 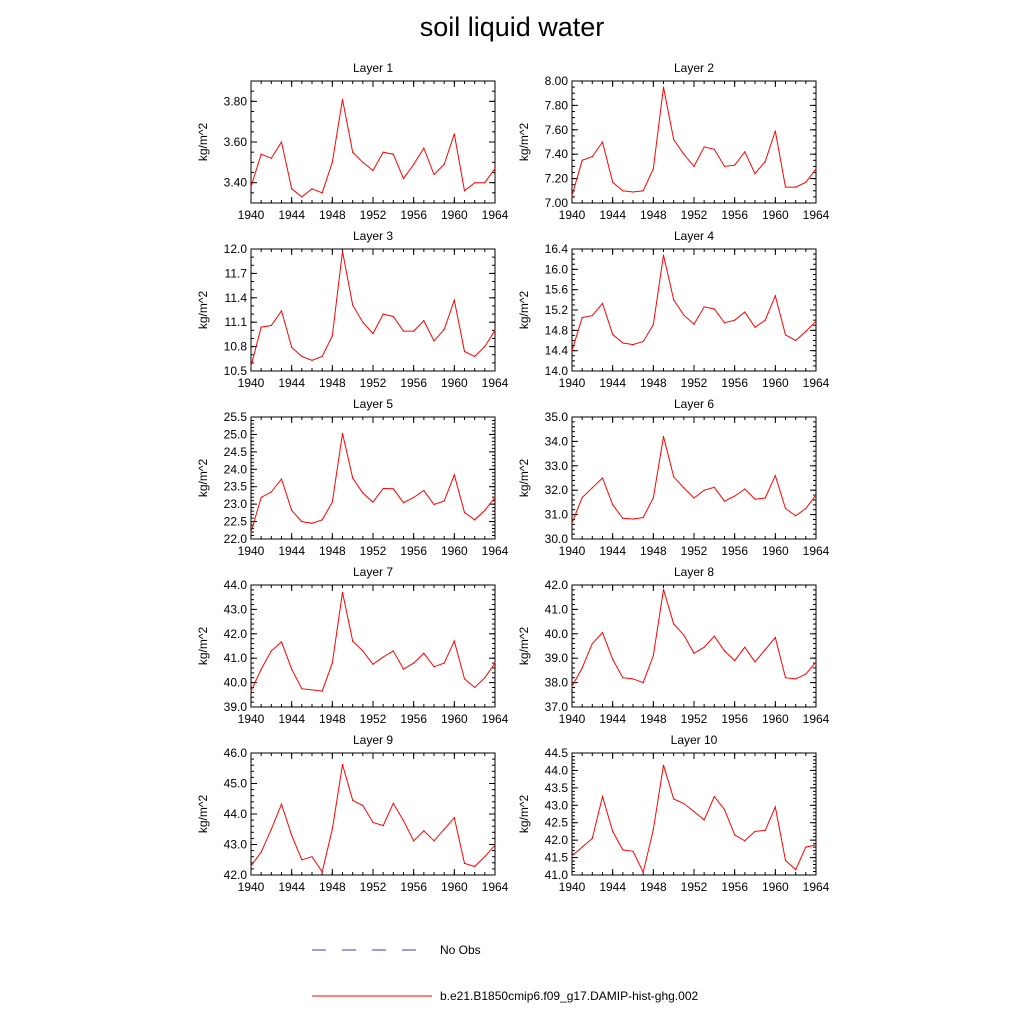 I want to click on x-tick-label: 1952, so click(x=694, y=551).